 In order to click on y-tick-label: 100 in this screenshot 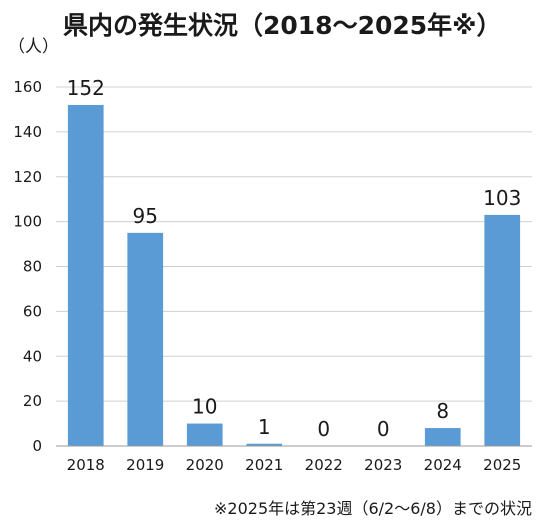, I will do `click(27, 222)`.